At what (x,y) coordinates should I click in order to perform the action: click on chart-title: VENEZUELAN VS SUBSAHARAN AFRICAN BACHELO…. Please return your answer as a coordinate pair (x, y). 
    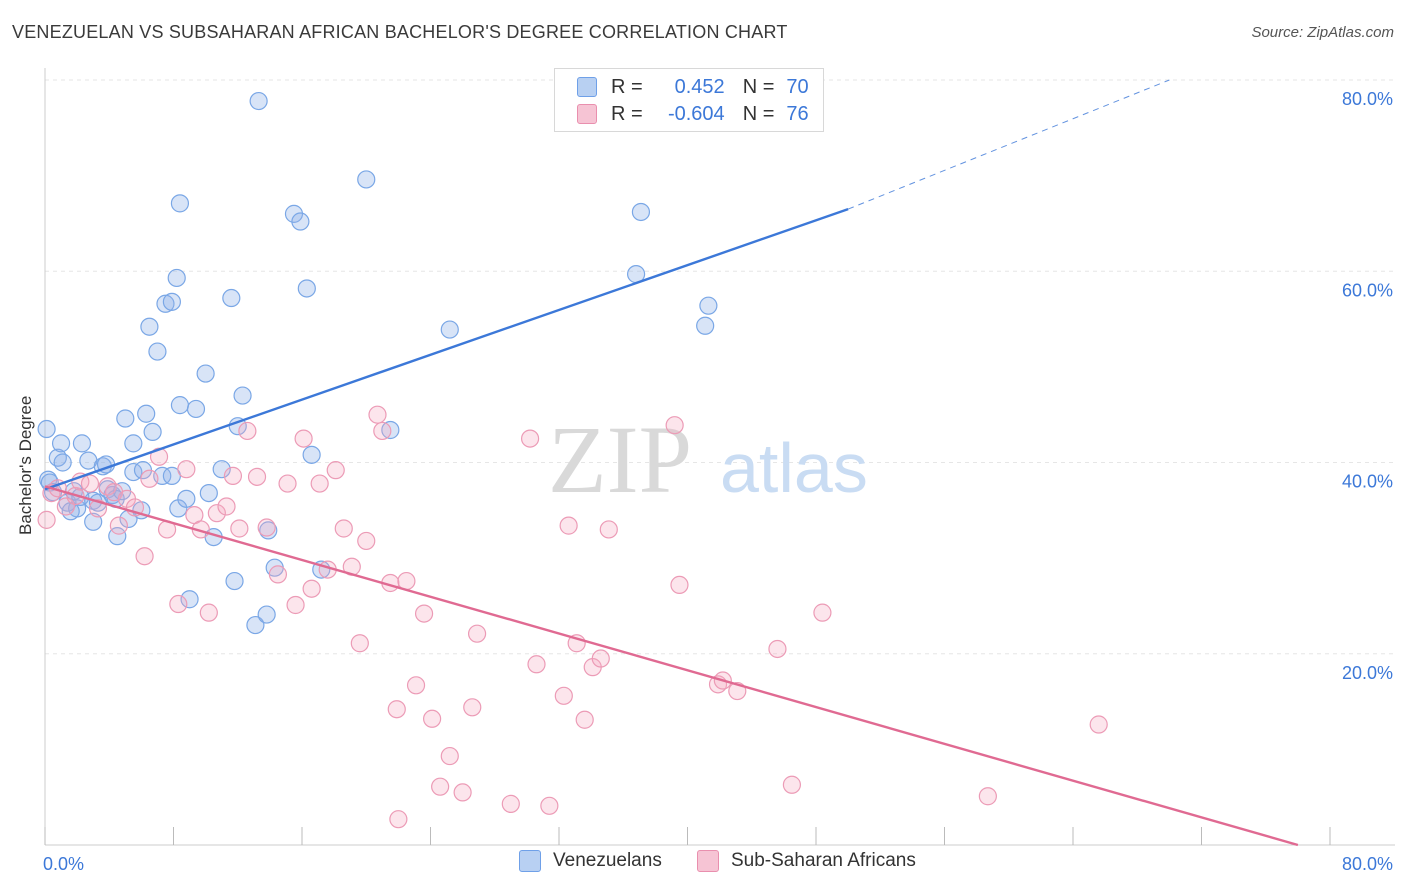
    Looking at the image, I should click on (400, 32).